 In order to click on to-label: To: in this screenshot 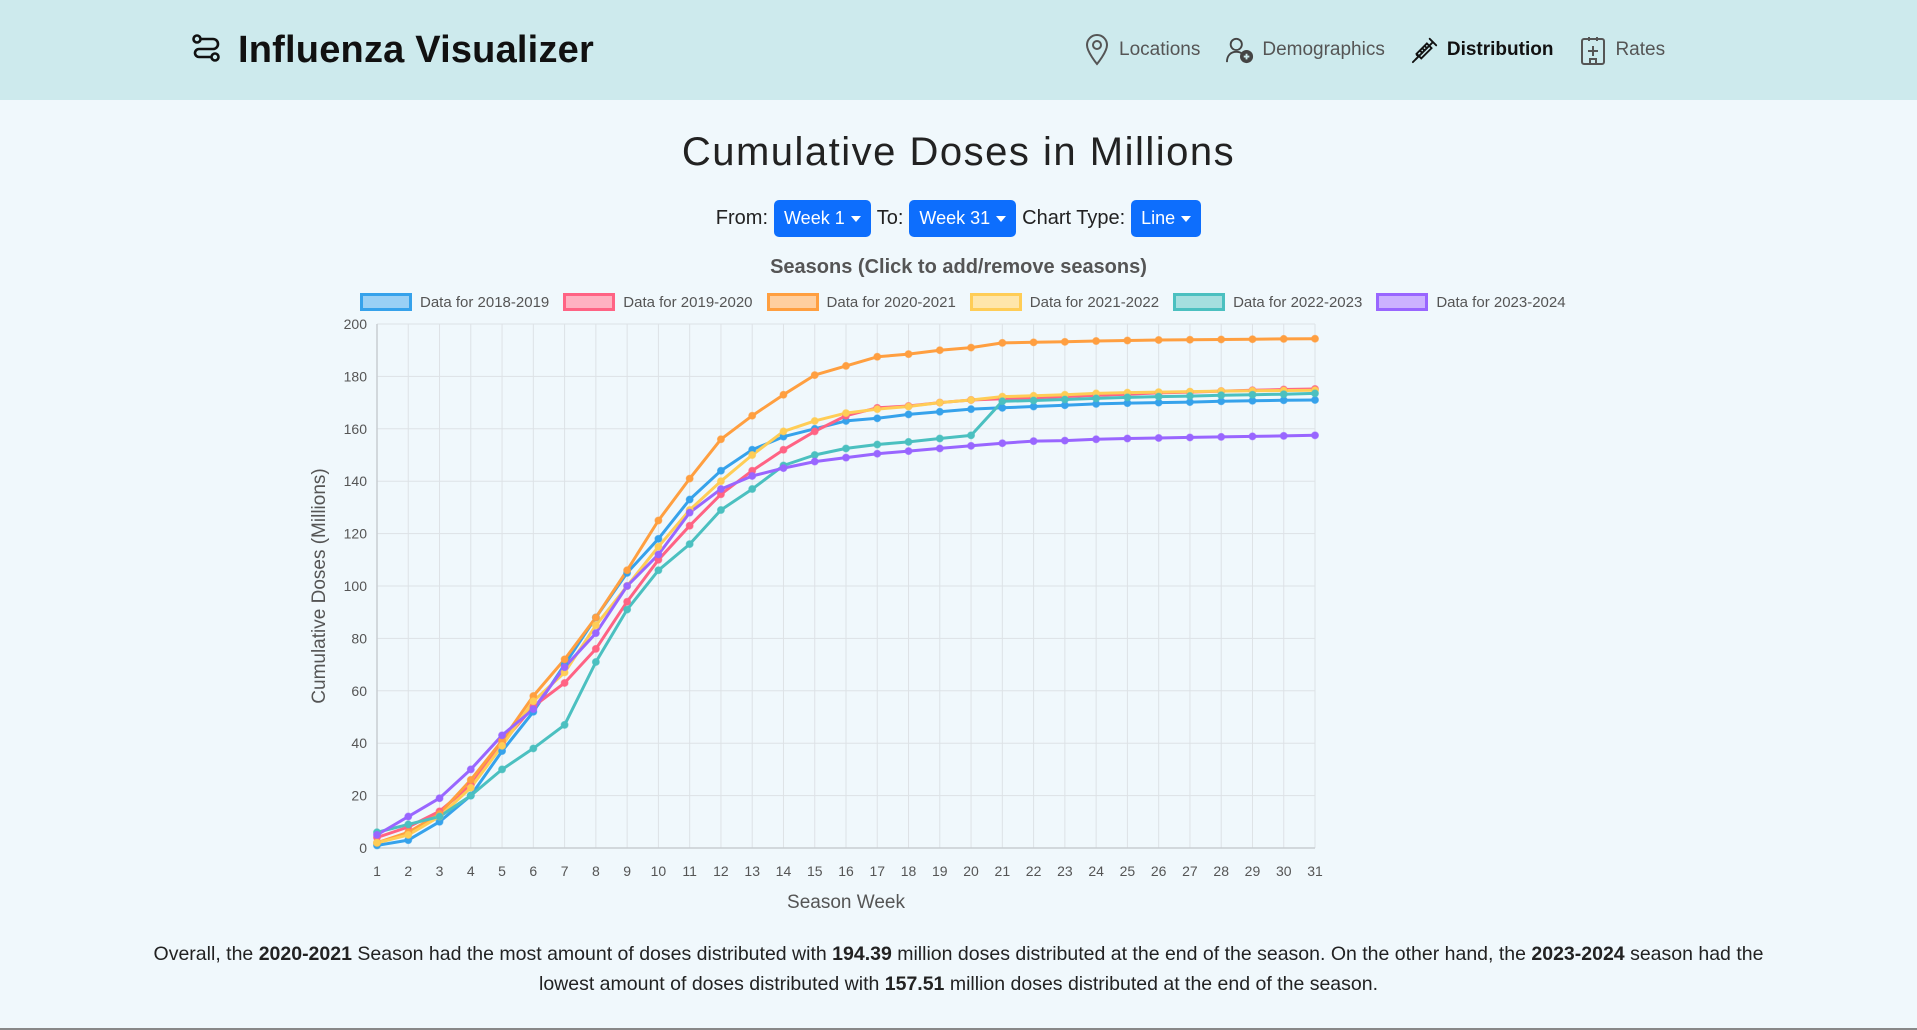, I will do `click(890, 218)`.